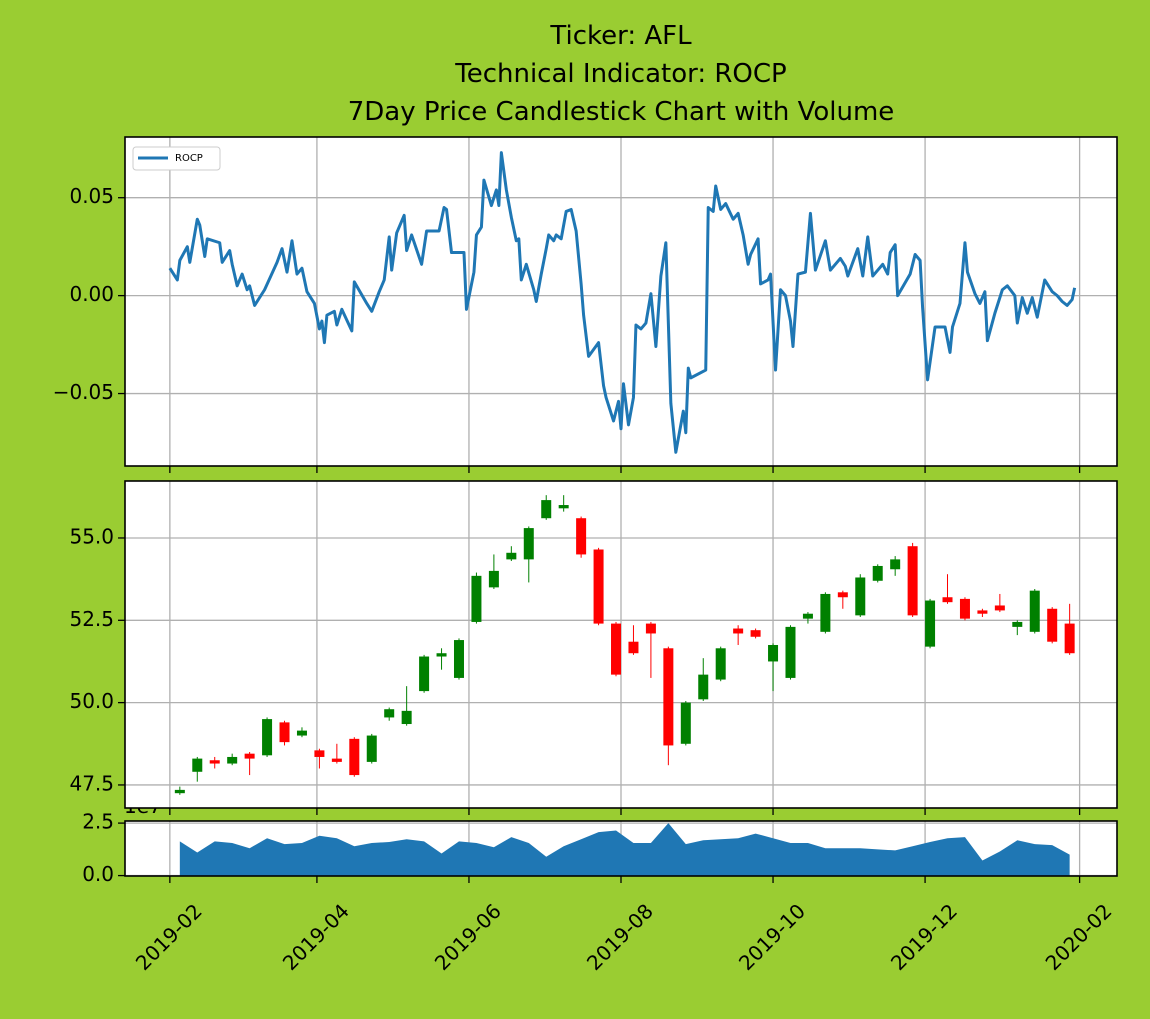 This screenshot has width=1150, height=1019. What do you see at coordinates (91, 783) in the screenshot?
I see `y-tick-label: 47.5` at bounding box center [91, 783].